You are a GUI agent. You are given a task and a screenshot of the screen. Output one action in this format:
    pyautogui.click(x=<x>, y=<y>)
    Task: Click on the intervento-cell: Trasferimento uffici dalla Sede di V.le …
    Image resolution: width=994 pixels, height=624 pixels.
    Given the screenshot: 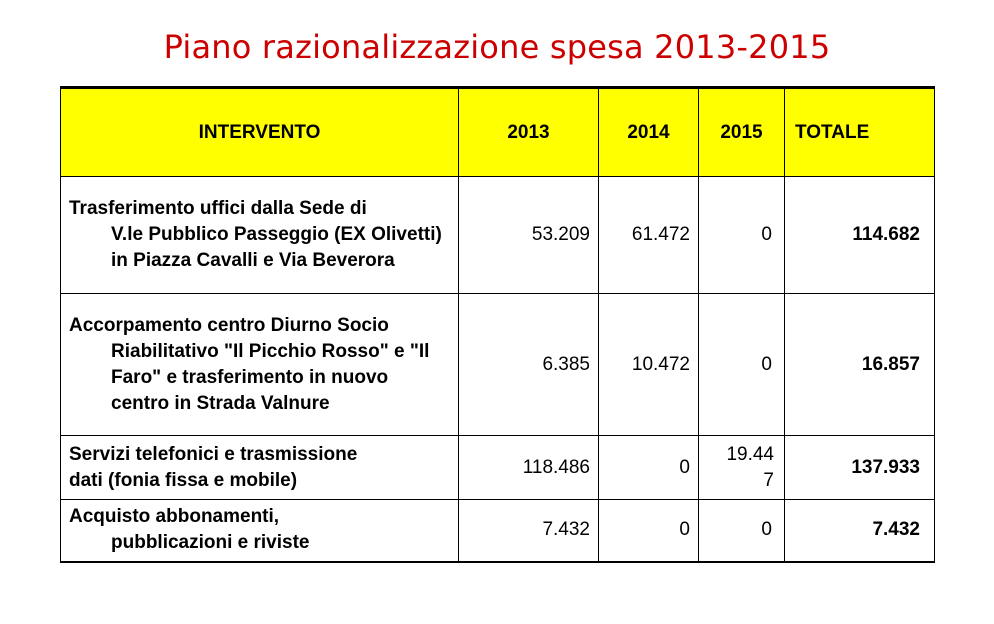 What is the action you would take?
    pyautogui.click(x=259, y=235)
    